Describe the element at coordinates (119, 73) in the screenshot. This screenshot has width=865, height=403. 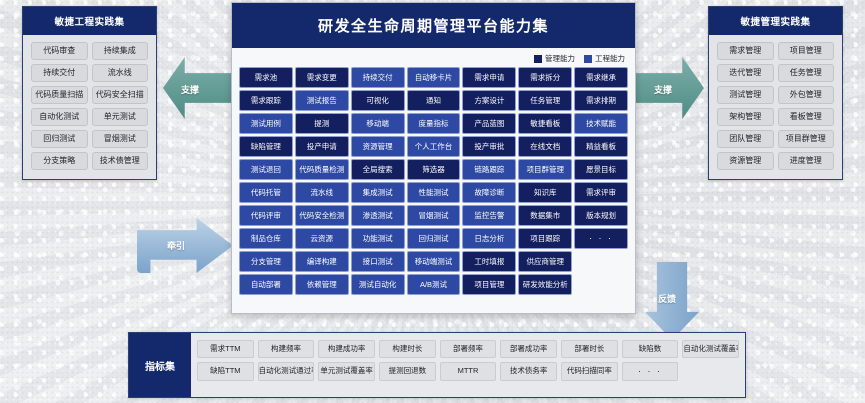
I see `left-practice-item: 流水线` at that location.